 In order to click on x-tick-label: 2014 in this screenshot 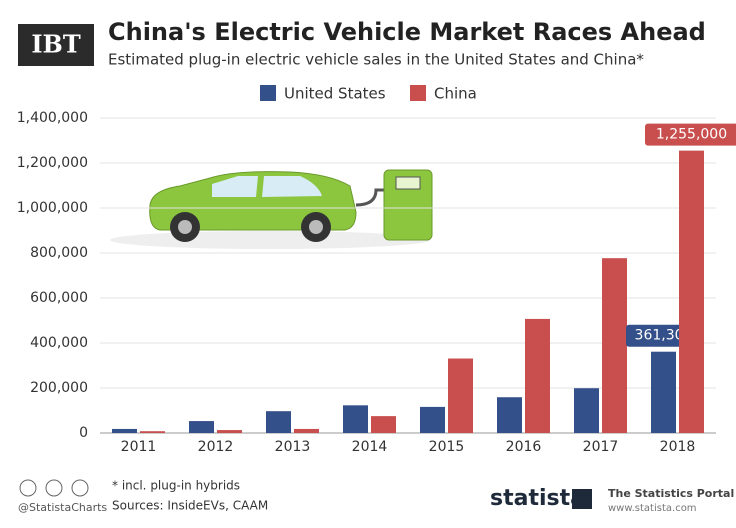, I will do `click(370, 447)`.